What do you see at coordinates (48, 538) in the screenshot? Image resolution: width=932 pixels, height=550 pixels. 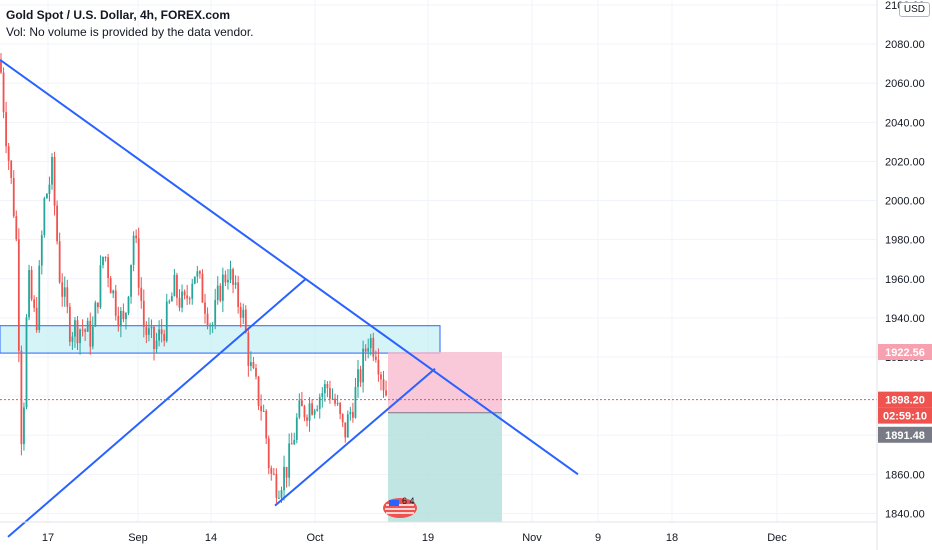 I see `x-tick-label: 17` at bounding box center [48, 538].